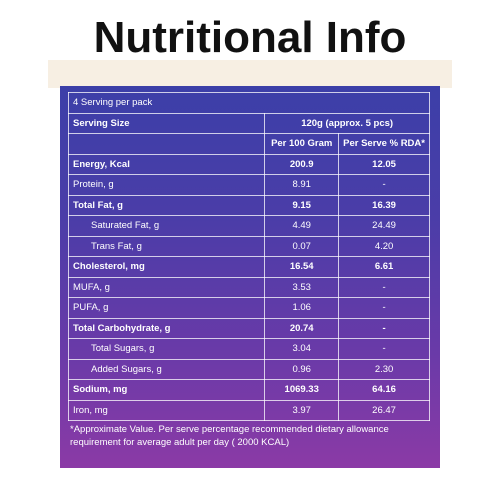 The width and height of the screenshot is (500, 500). What do you see at coordinates (166, 287) in the screenshot?
I see `nutrient-name: MUFA, g` at bounding box center [166, 287].